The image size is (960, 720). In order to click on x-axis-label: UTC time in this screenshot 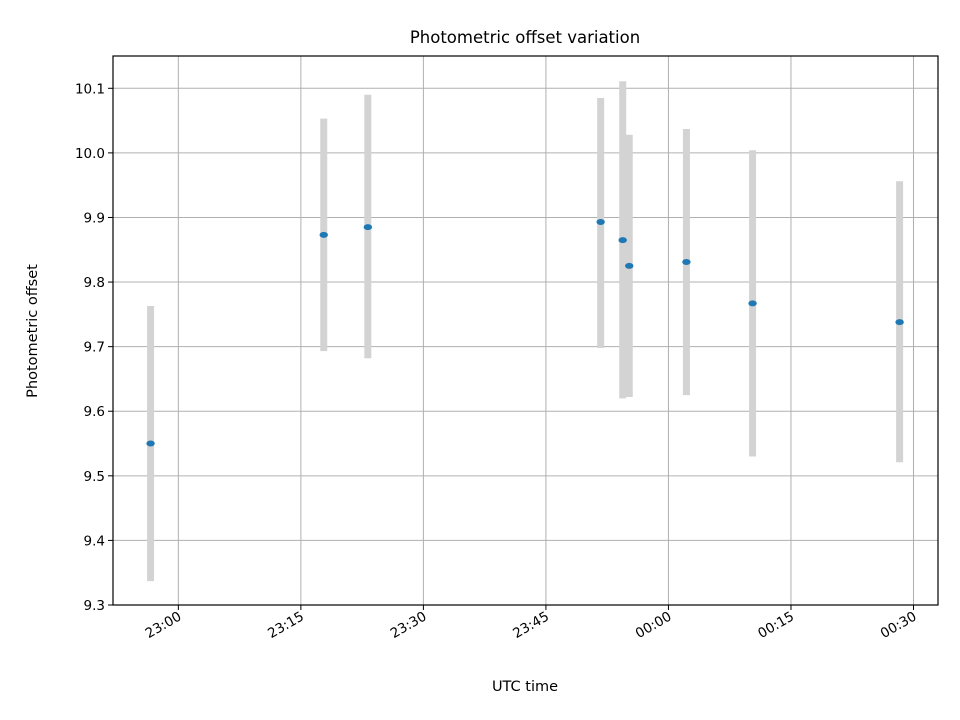, I will do `click(525, 687)`.